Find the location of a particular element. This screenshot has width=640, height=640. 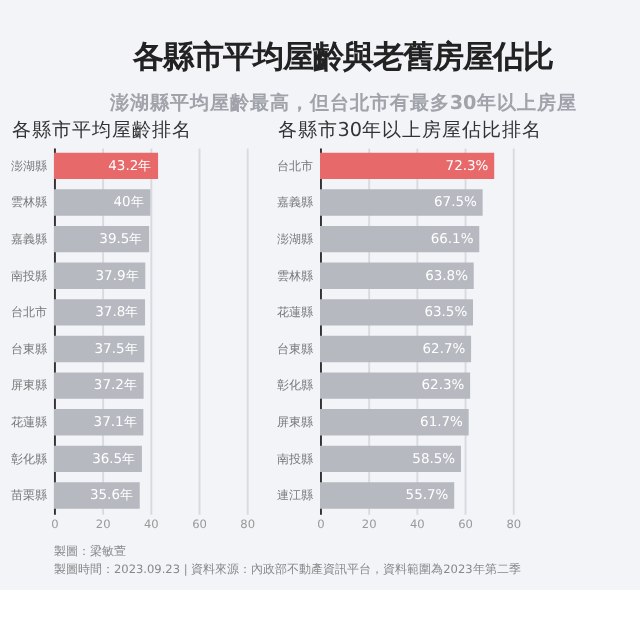

chart-title: 各縣市30年以上房屋佔比排名 is located at coordinates (410, 129).